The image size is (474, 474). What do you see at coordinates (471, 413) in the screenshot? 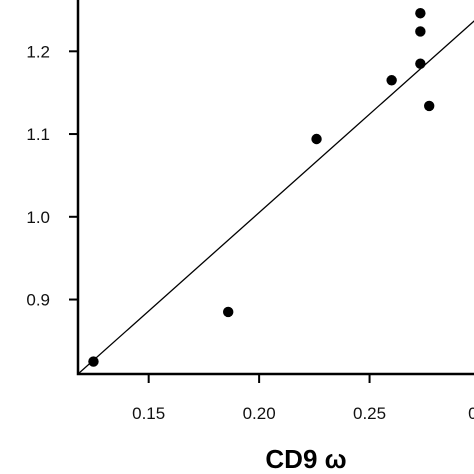
I see `x-tick-label: 0.3` at bounding box center [471, 413].